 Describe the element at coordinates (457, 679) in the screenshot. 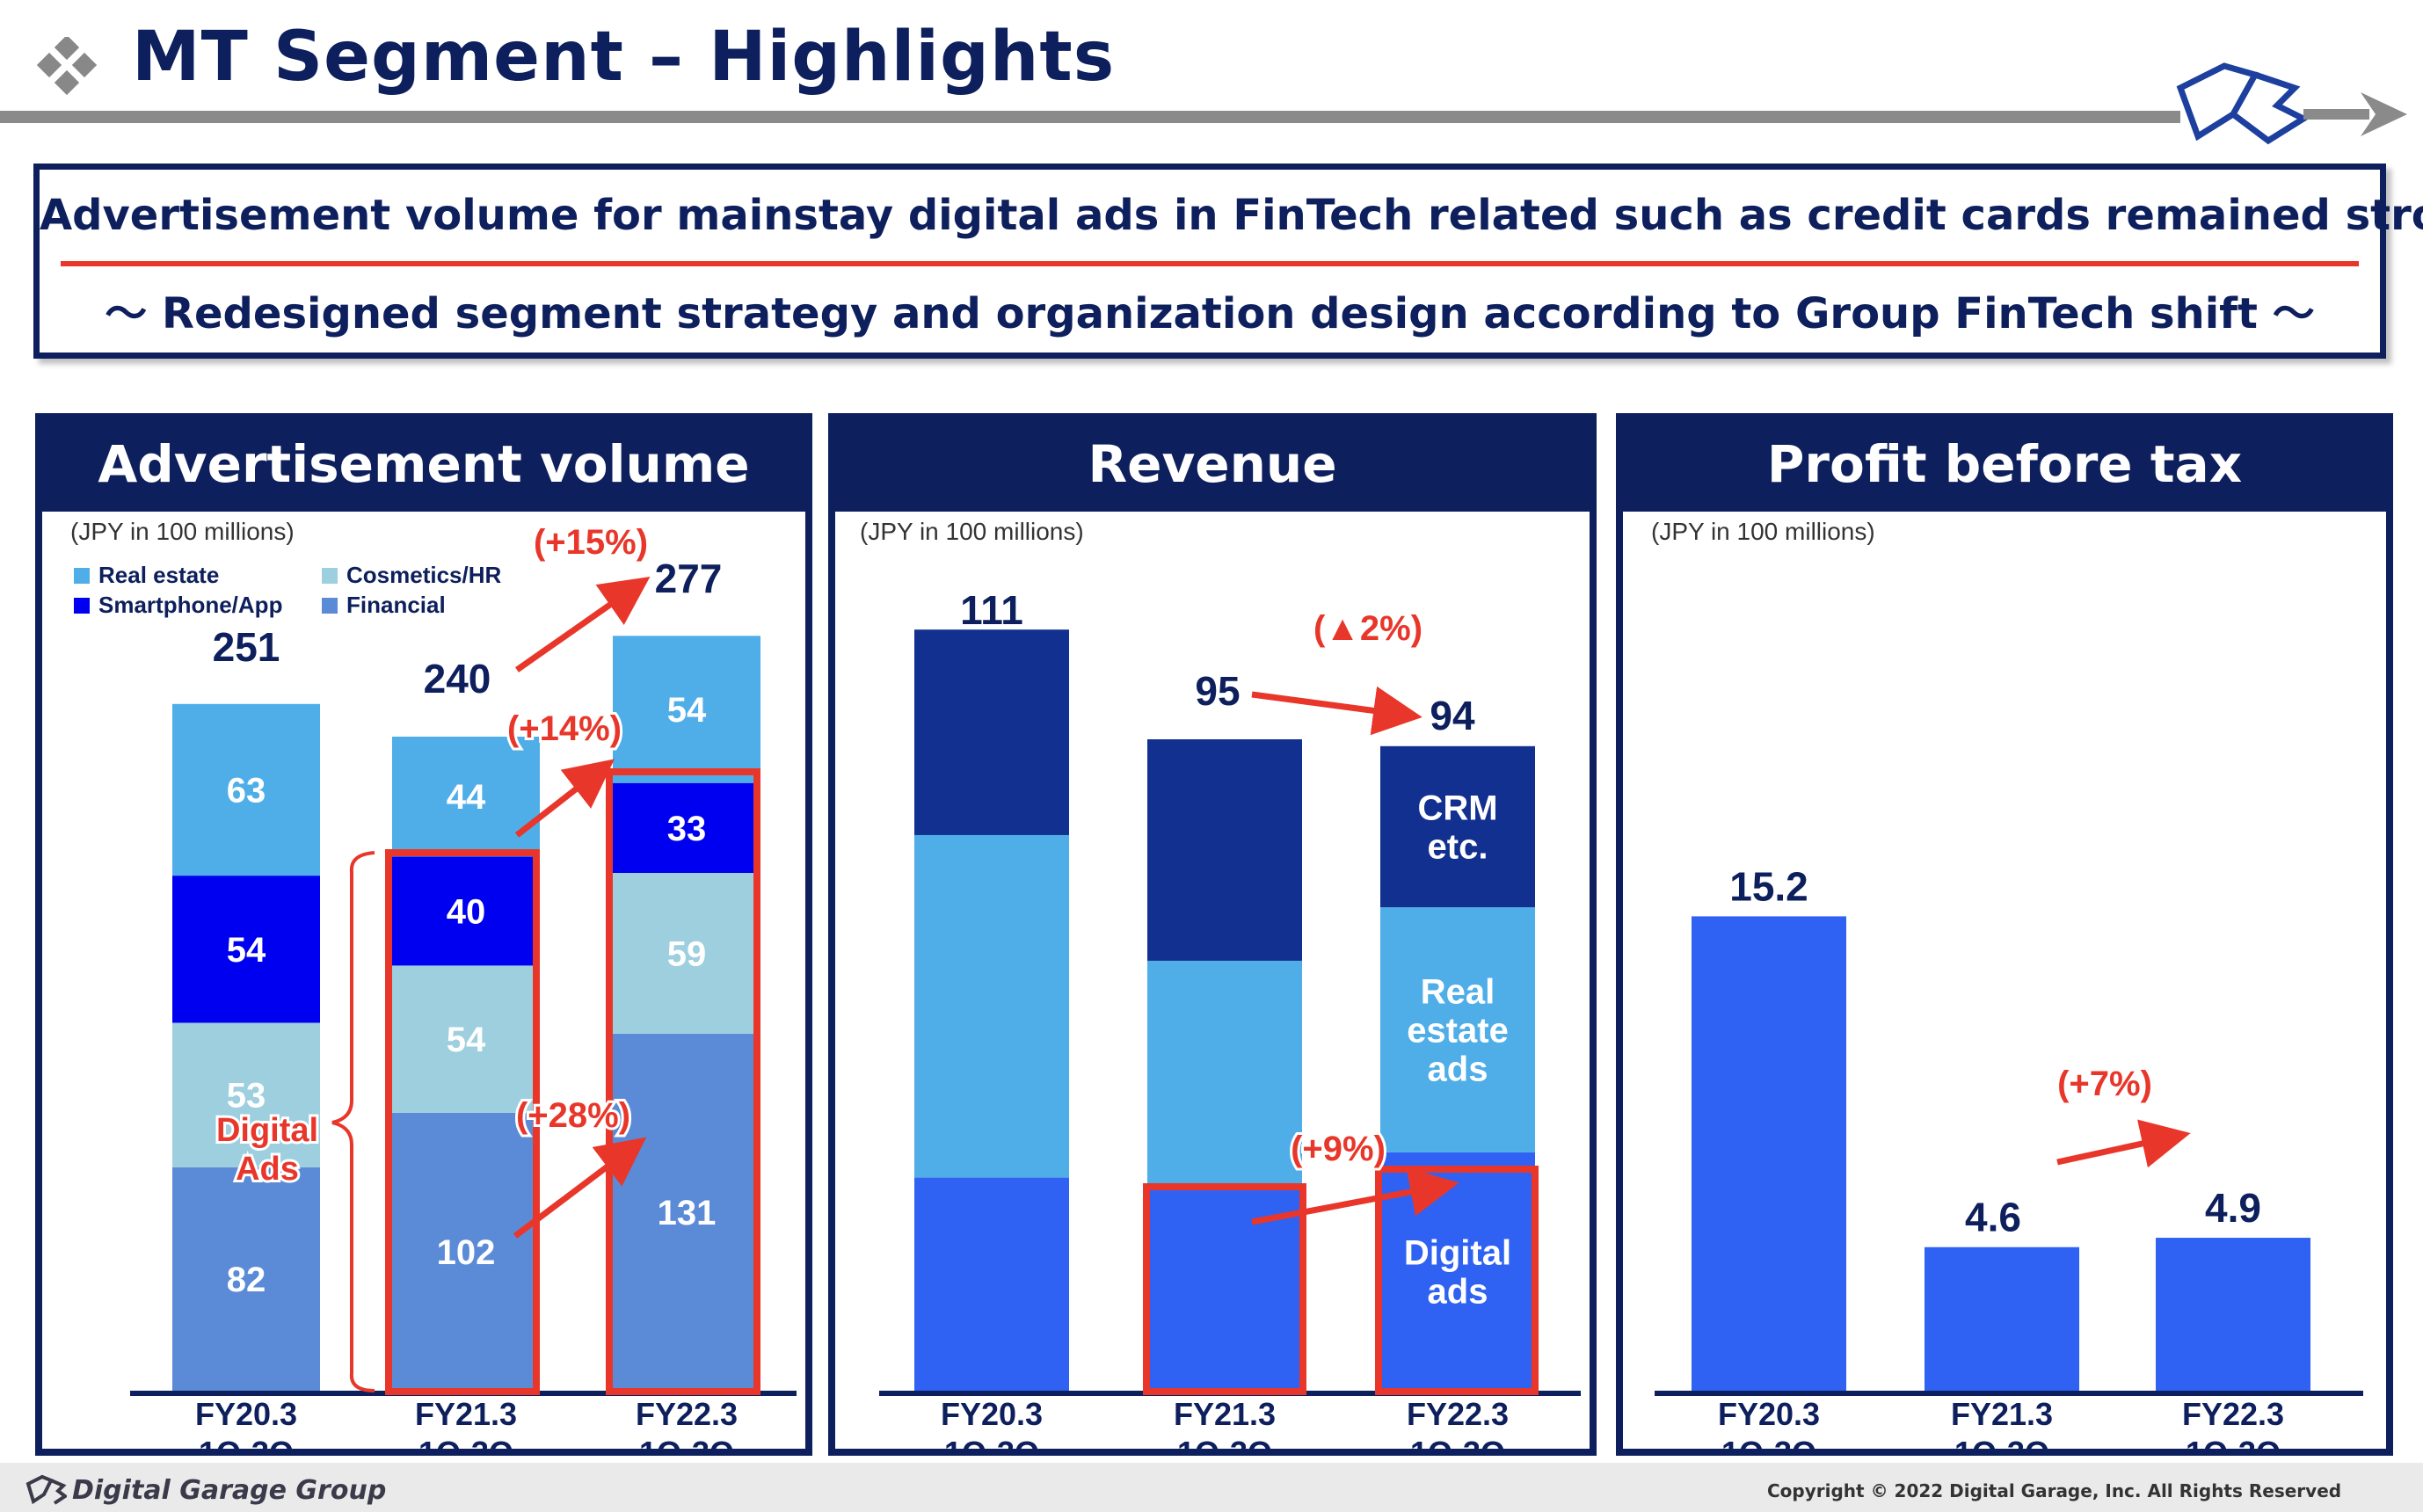

I see `ad-total-label: 240` at that location.